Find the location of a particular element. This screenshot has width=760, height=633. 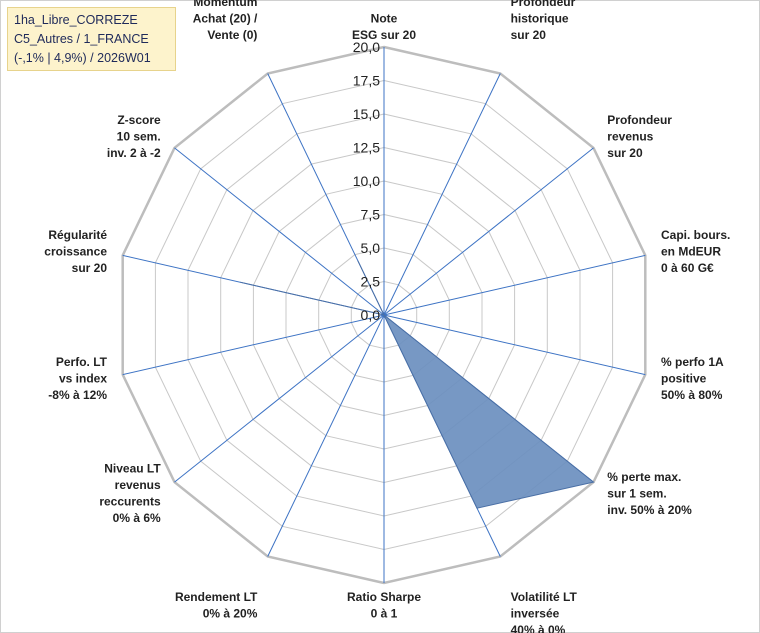

axis-label-2-line-2: sur 20 is located at coordinates (625, 153).